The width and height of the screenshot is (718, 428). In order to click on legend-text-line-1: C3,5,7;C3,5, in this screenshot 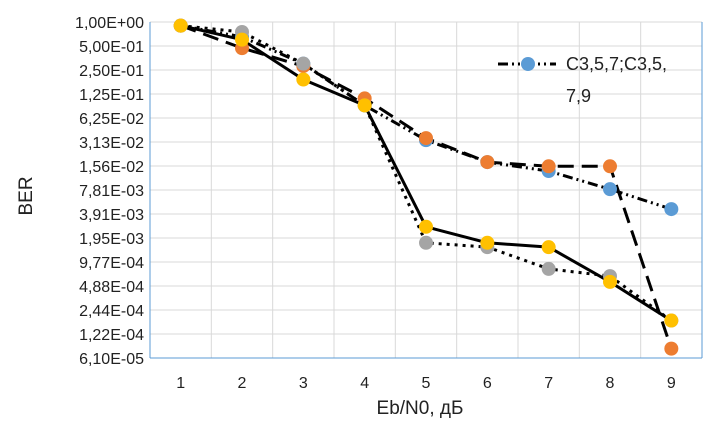, I will do `click(616, 64)`.